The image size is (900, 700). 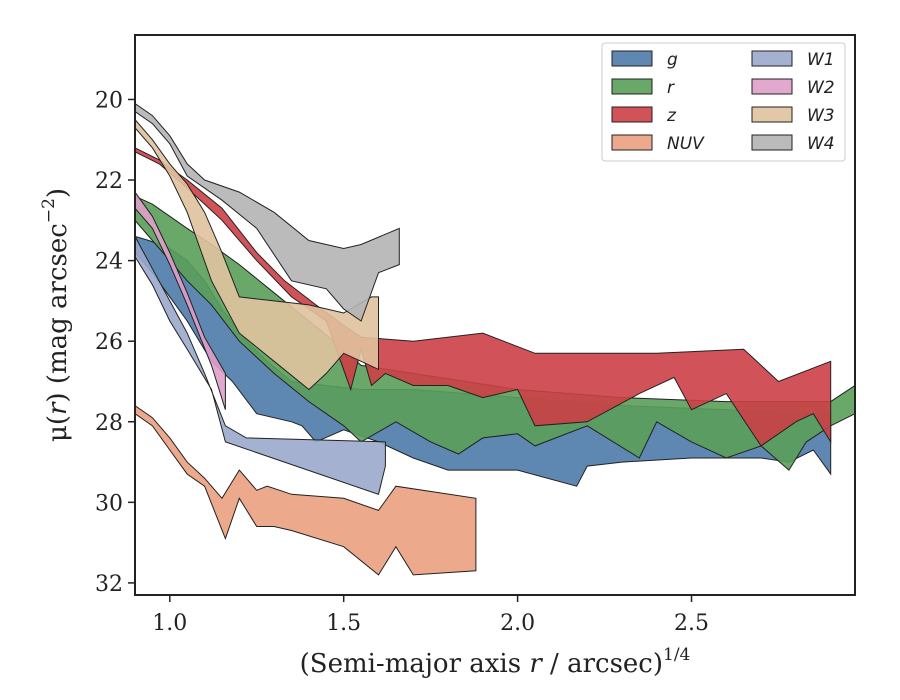 What do you see at coordinates (56, 315) in the screenshot?
I see `y-axis-label: μ(r) (mag arcsec−2)` at bounding box center [56, 315].